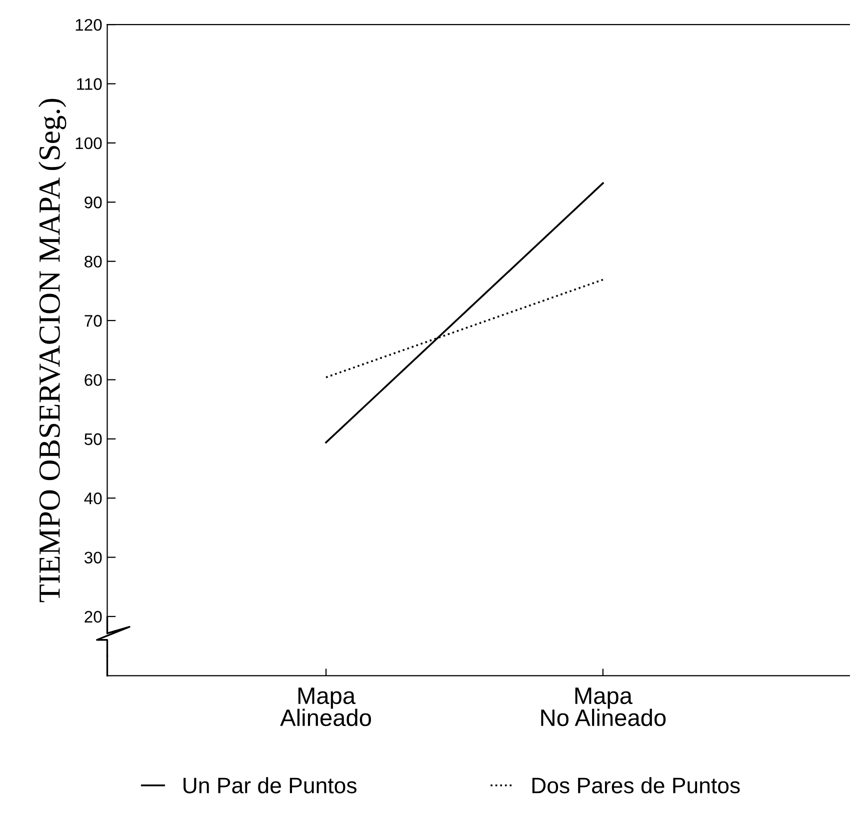  What do you see at coordinates (93, 439) in the screenshot?
I see `y-tick-label: 50` at bounding box center [93, 439].